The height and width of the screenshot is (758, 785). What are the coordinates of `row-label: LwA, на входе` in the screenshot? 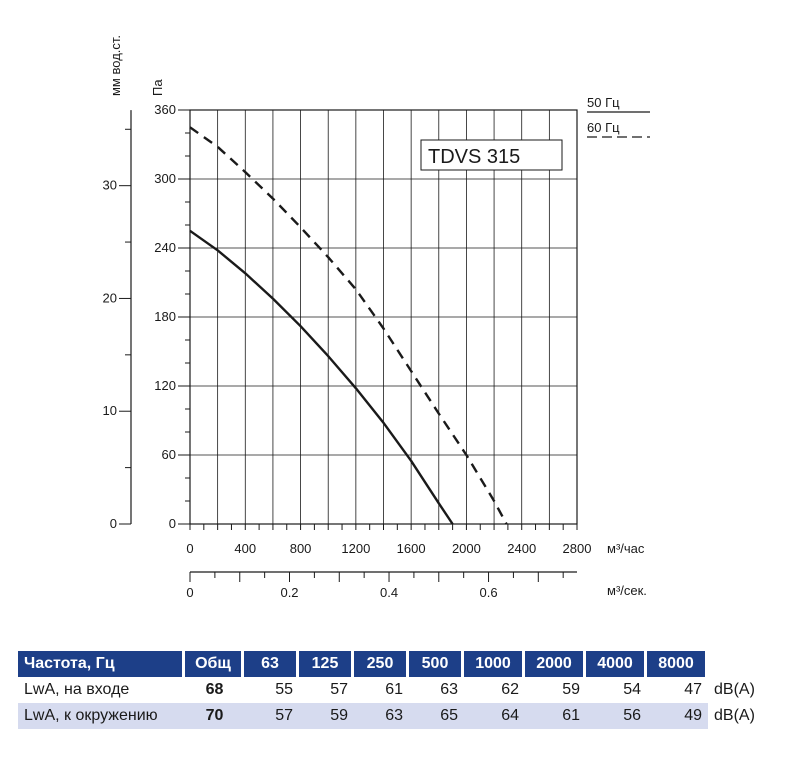 It's located at (77, 689).